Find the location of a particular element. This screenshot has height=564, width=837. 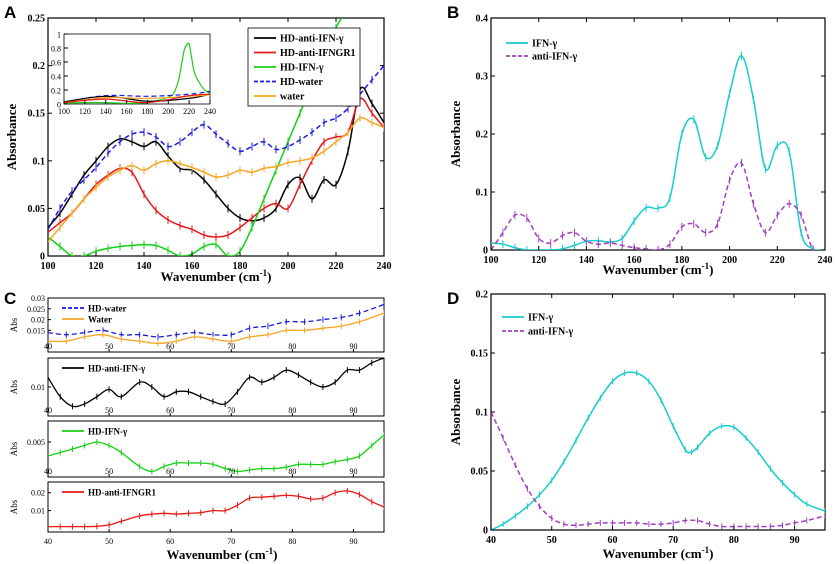

y-tick-label: 0.01 is located at coordinates (38, 511).